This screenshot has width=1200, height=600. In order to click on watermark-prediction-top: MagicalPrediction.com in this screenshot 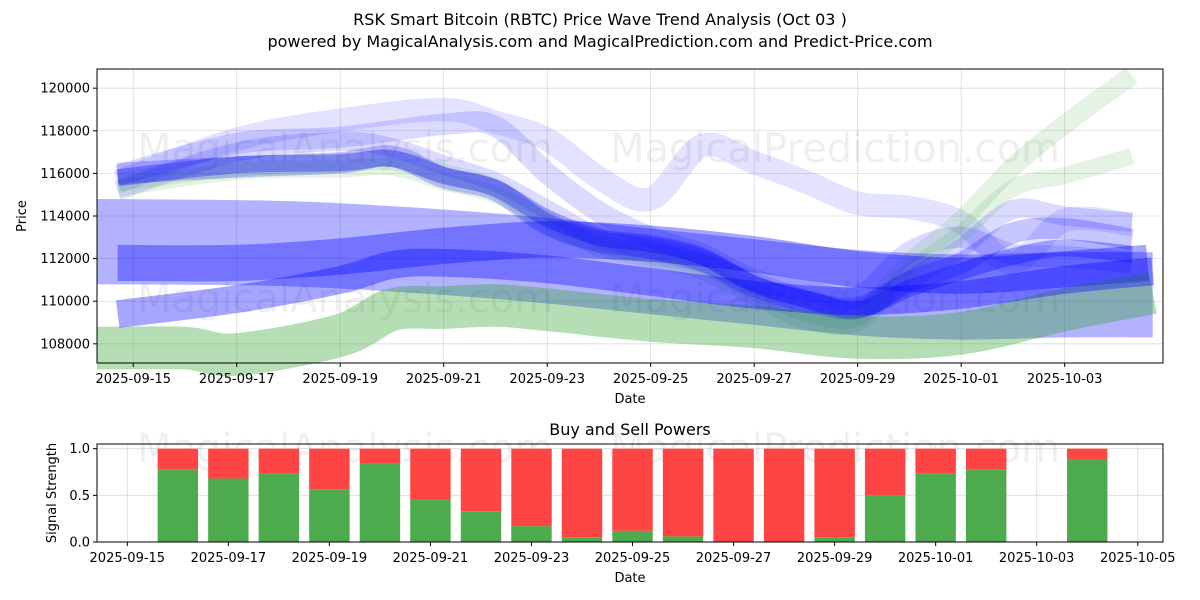, I will do `click(835, 149)`.